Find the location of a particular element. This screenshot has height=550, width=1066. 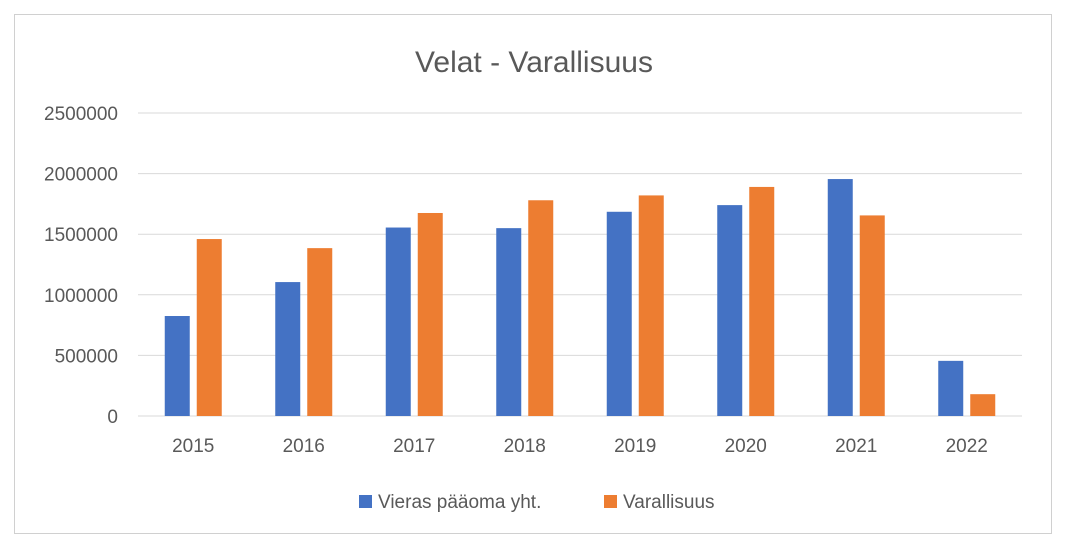

x-tick-label: 2017 is located at coordinates (414, 446).